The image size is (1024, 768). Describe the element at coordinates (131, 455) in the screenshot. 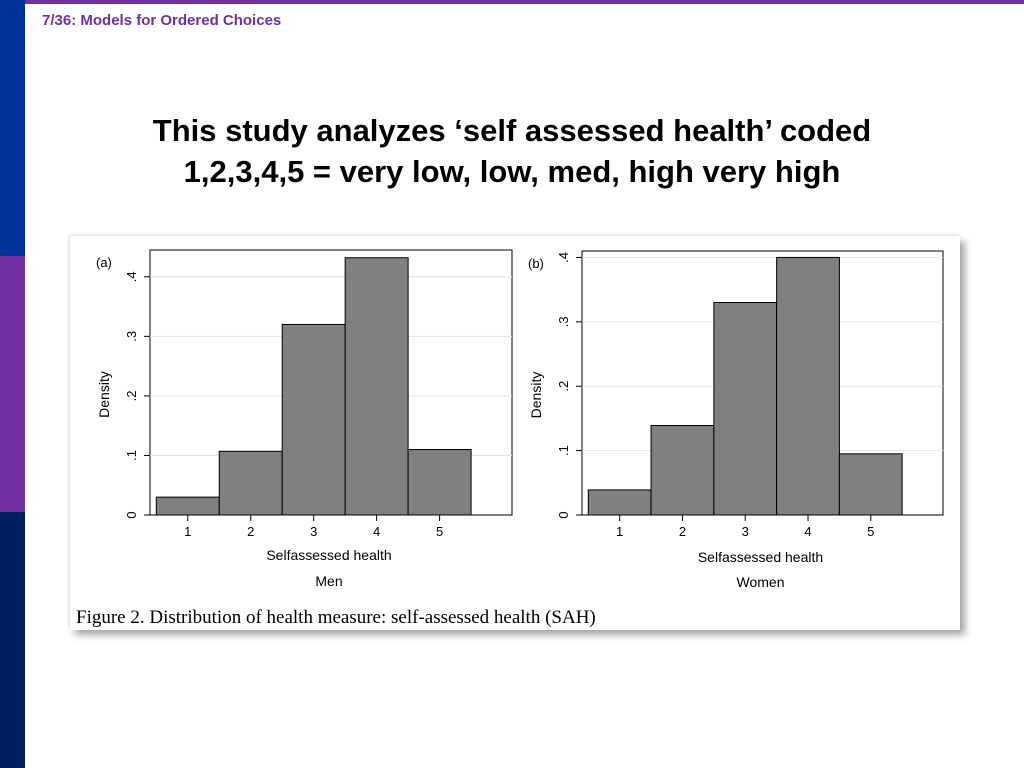

I see `men-ytick-label-1: .1` at that location.